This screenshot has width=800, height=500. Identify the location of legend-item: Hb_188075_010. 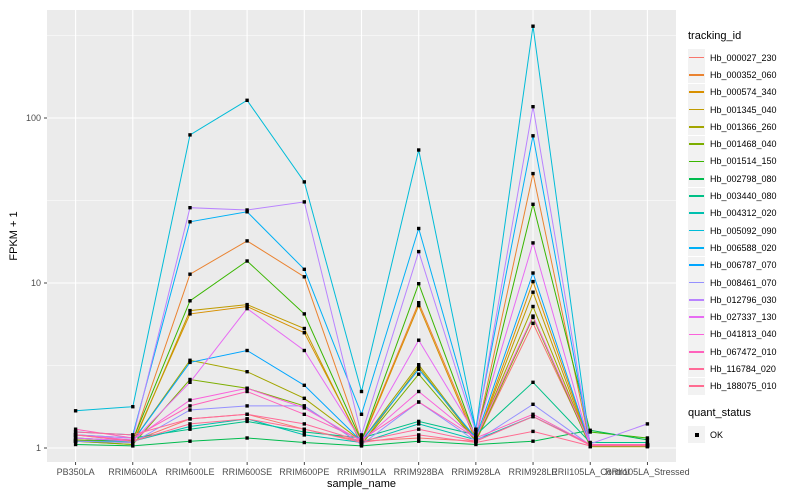
(743, 386).